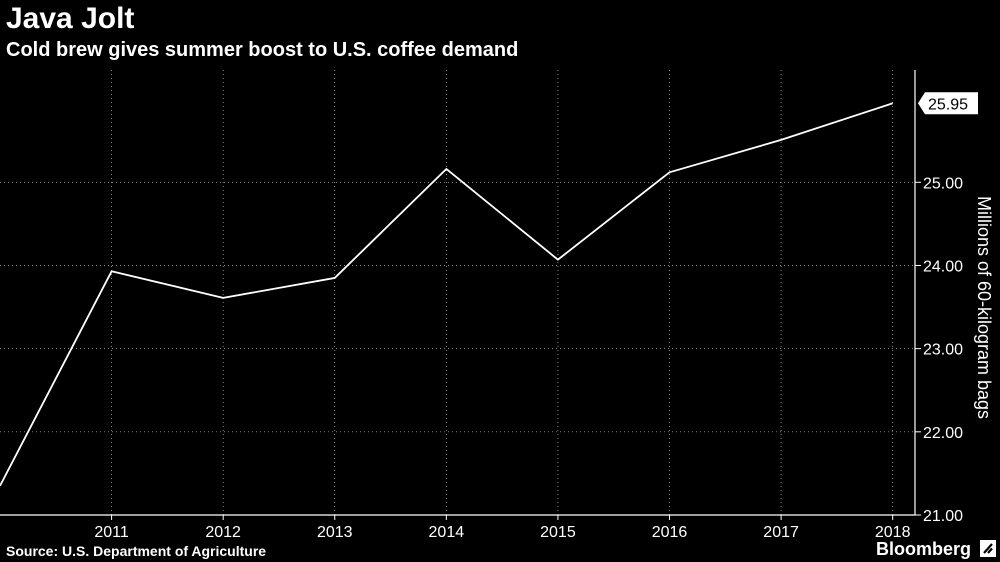 The image size is (1000, 562). Describe the element at coordinates (943, 183) in the screenshot. I see `y-tick-label: 25.00` at that location.